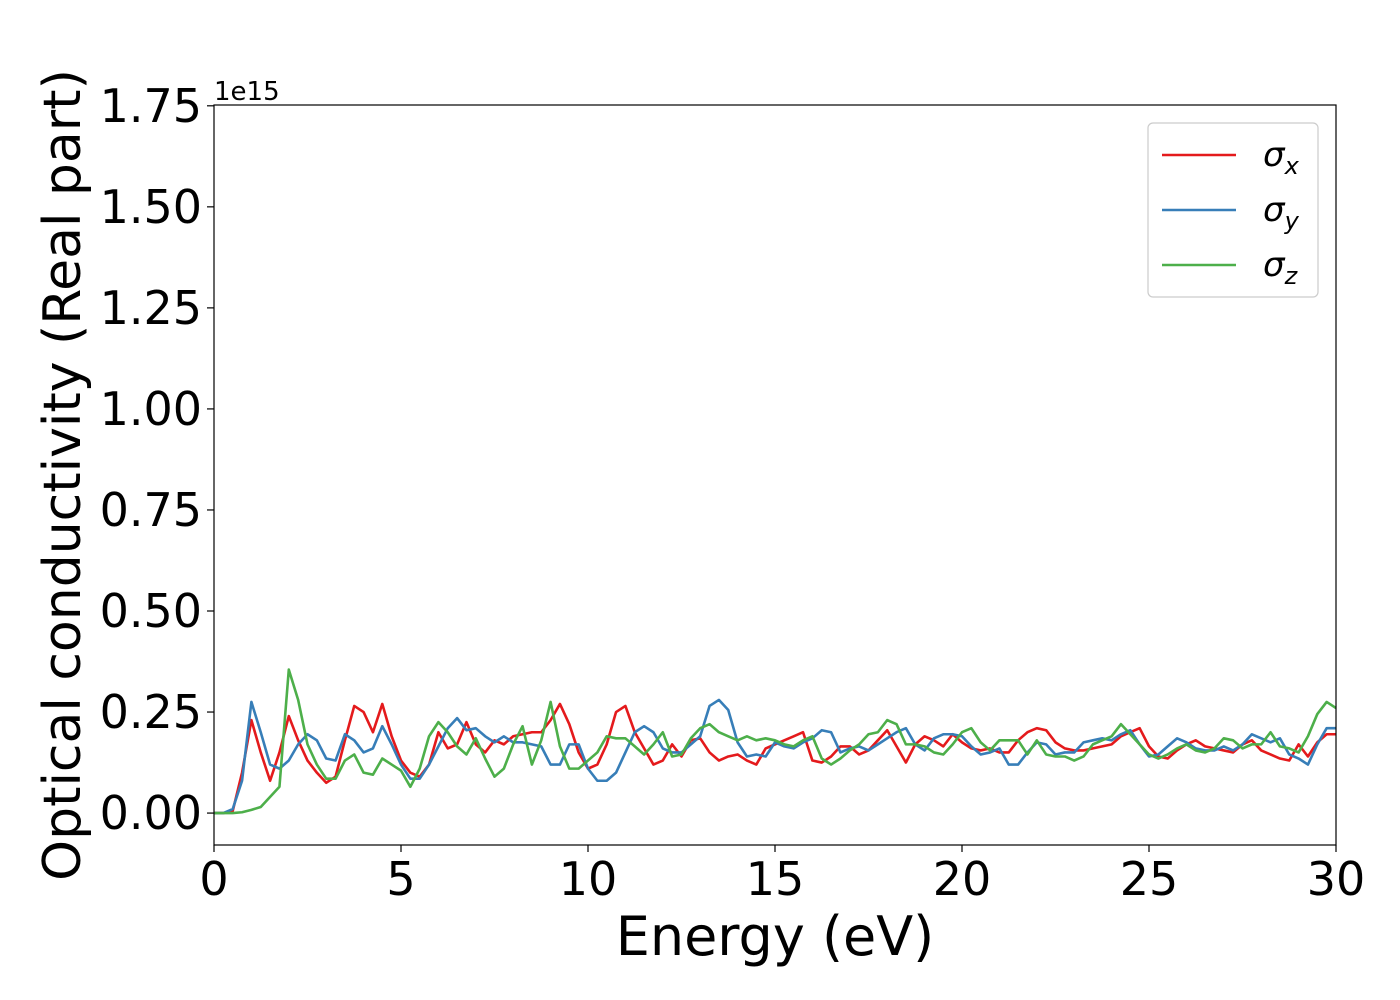  Describe the element at coordinates (775, 936) in the screenshot. I see `x-axis-label: Energy (eV)` at that location.